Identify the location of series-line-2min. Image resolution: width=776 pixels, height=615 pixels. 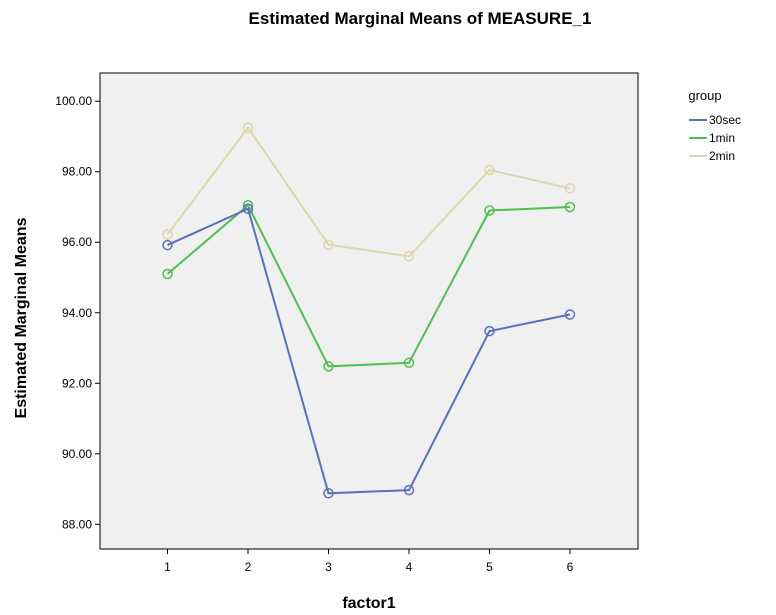
(368, 191).